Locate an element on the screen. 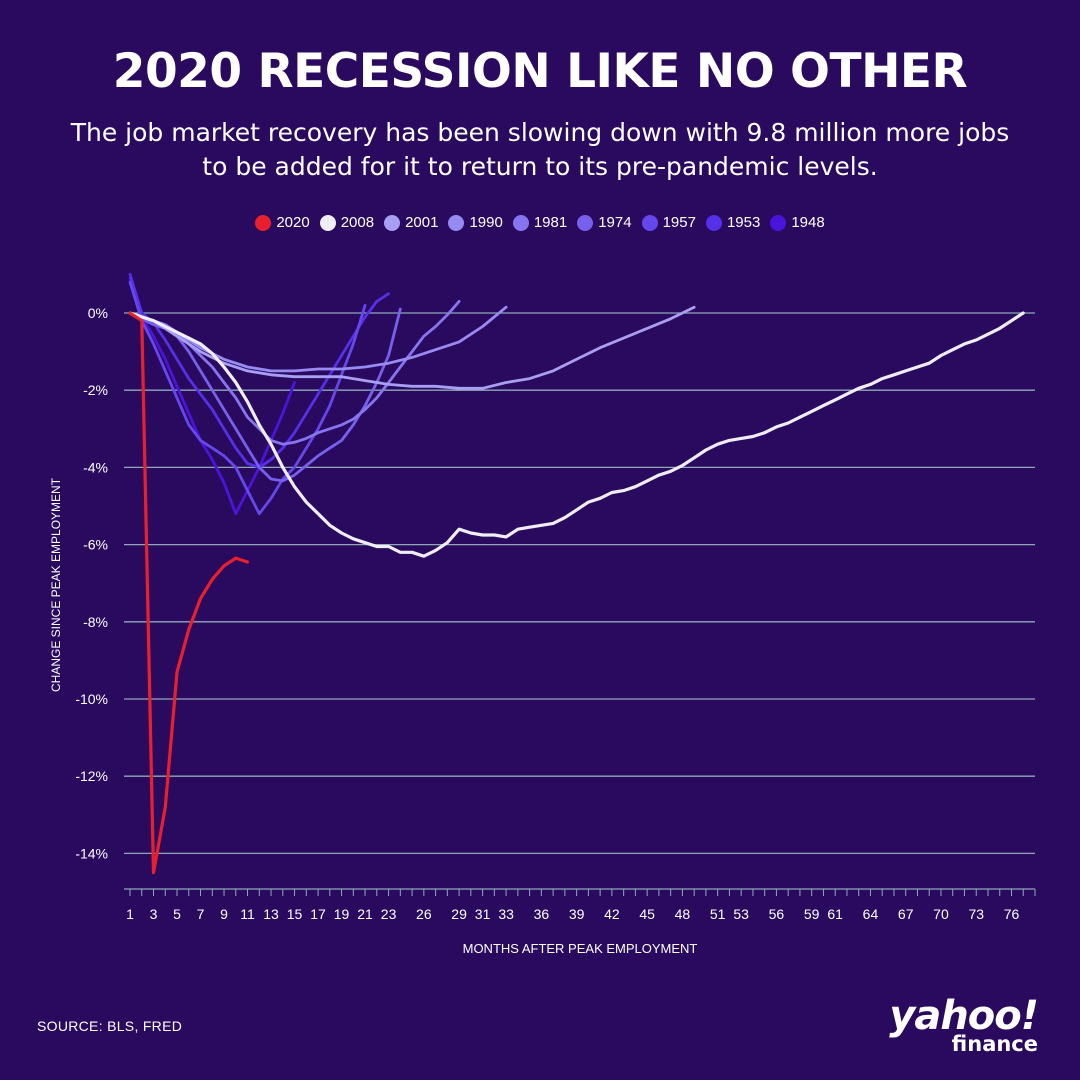 The height and width of the screenshot is (1080, 1080). legend-item-1981: 1981 is located at coordinates (540, 222).